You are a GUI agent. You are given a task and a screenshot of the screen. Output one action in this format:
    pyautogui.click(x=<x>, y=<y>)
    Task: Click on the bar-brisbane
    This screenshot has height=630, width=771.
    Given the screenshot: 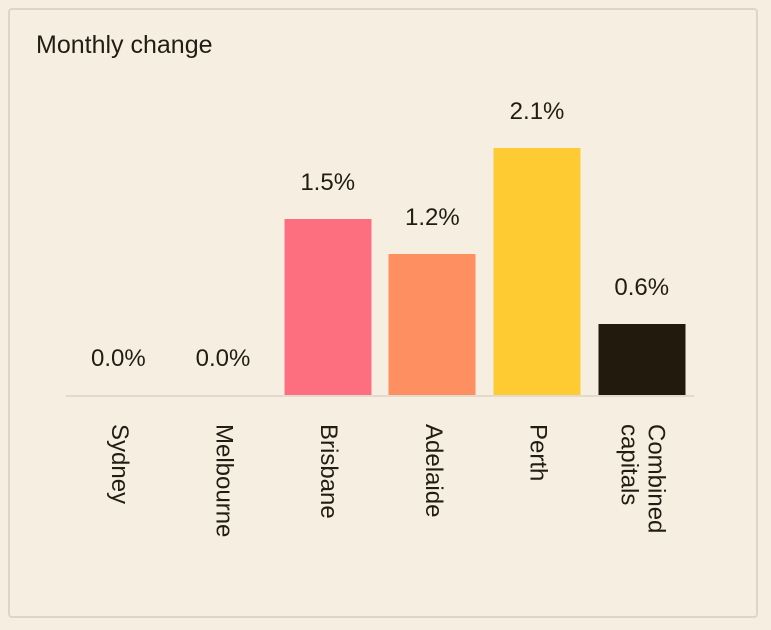 What is the action you would take?
    pyautogui.click(x=328, y=307)
    